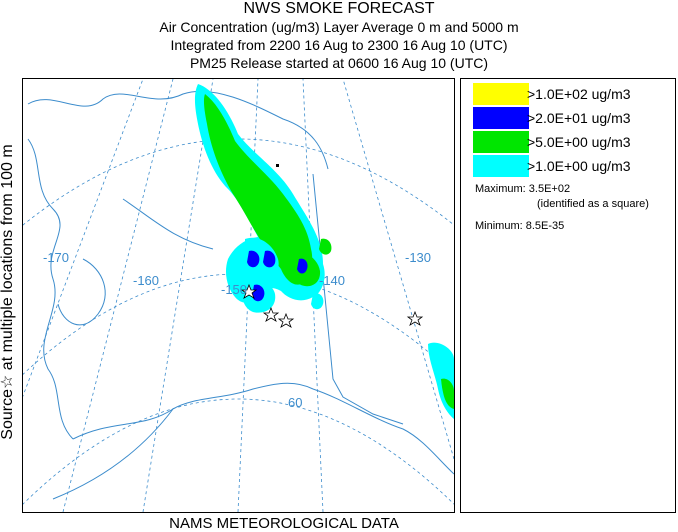  What do you see at coordinates (277, 165) in the screenshot?
I see `maximum-marker` at bounding box center [277, 165].